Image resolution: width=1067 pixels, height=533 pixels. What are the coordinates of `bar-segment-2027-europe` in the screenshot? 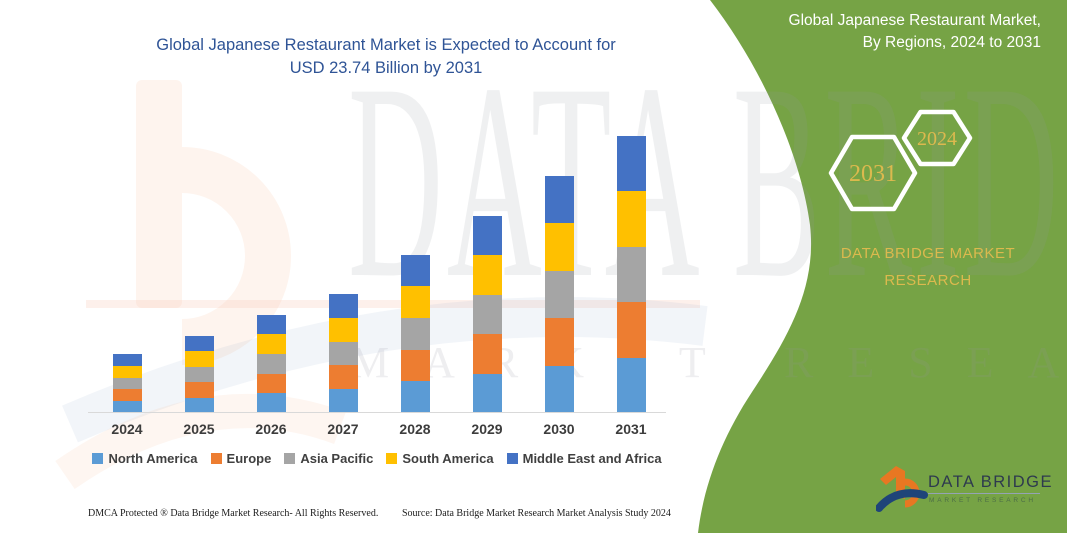 It's located at (343, 377).